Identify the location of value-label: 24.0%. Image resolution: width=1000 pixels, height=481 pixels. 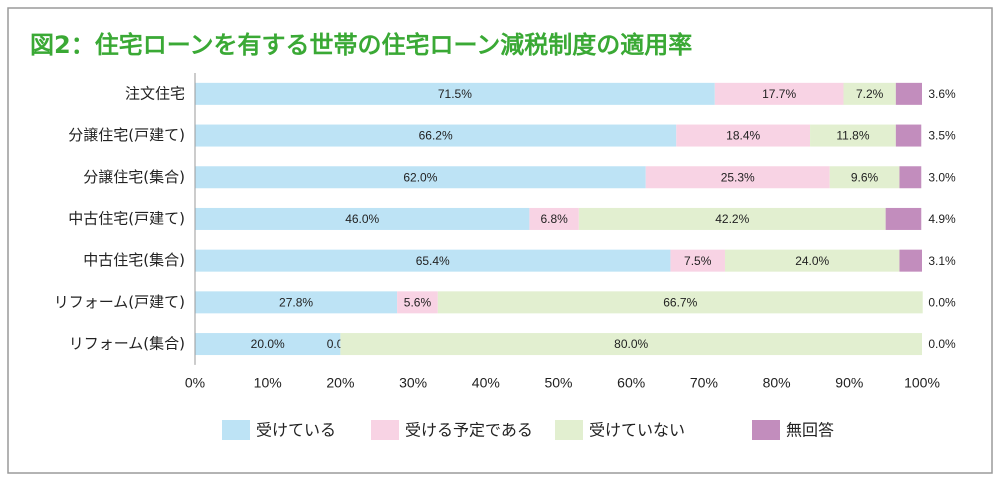
(812, 261).